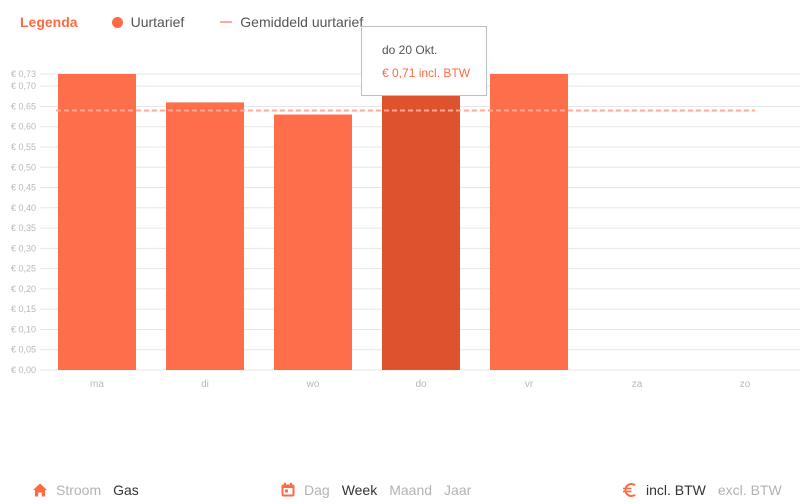 The width and height of the screenshot is (800, 504). Describe the element at coordinates (209, 22) in the screenshot. I see `chart-legend: Legenda Uurtarief Gemiddeld uurtarief` at that location.